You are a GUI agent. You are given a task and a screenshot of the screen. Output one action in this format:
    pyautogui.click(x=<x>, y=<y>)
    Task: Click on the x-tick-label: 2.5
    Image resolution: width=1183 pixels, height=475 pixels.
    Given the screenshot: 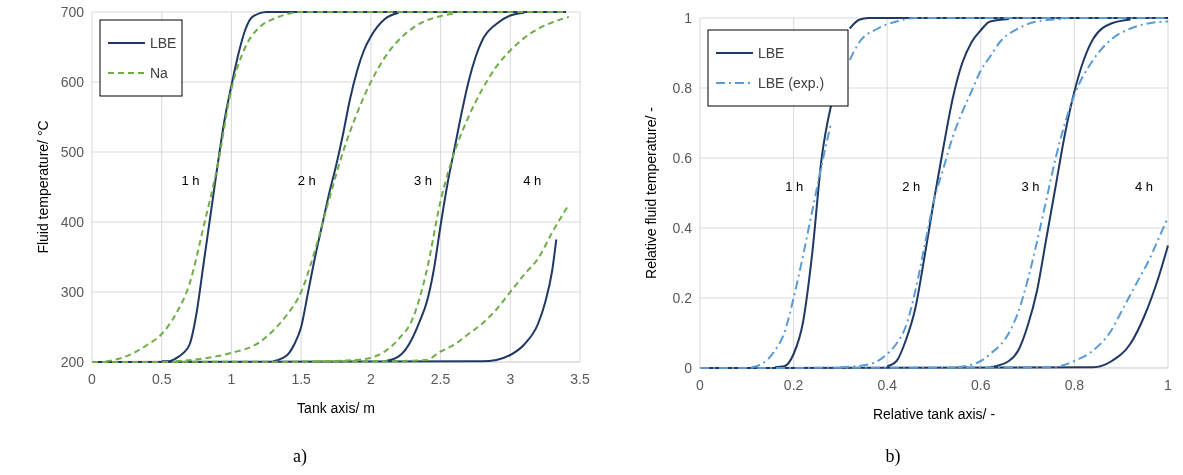 What is the action you would take?
    pyautogui.click(x=440, y=379)
    